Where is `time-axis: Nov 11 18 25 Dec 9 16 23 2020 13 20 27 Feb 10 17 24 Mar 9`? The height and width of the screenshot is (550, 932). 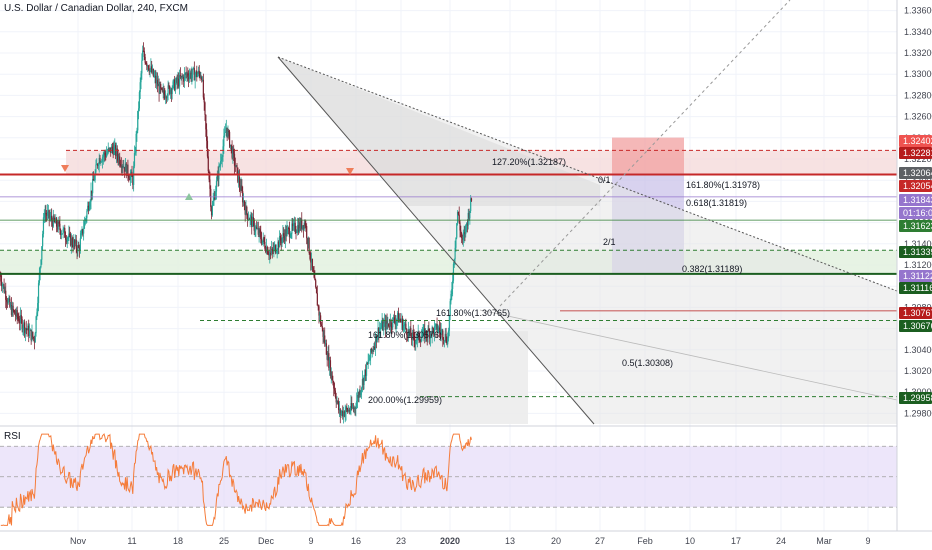
time-axis: Nov 11 18 25 Dec 9 16 23 2020 13 20 27 Feb 10 17 24 Mar 9 is located at coordinates (466, 538).